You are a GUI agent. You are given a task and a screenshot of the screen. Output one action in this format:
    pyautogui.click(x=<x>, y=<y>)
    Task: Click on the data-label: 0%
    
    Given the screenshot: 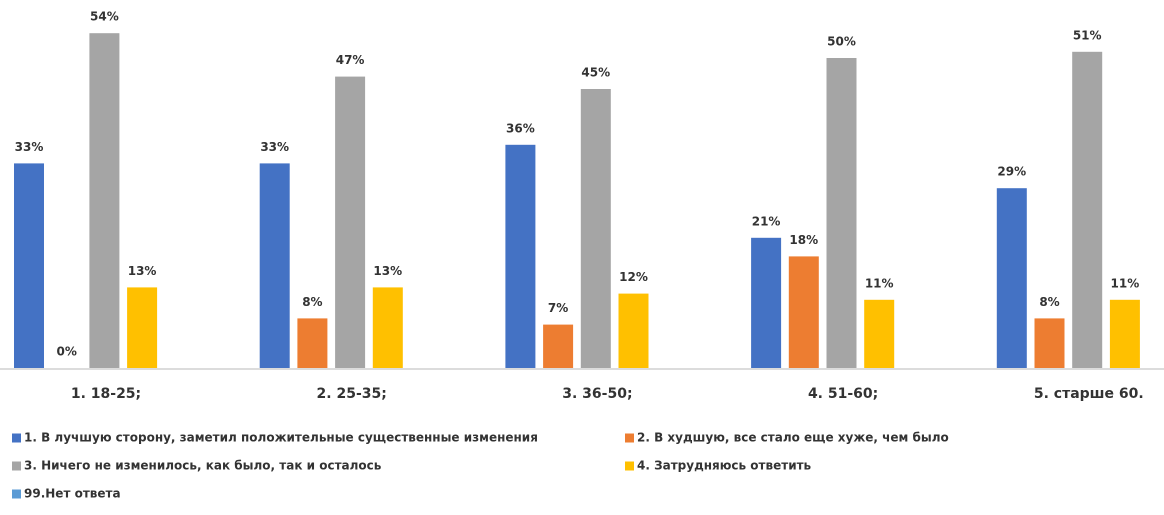 What is the action you would take?
    pyautogui.click(x=67, y=352)
    